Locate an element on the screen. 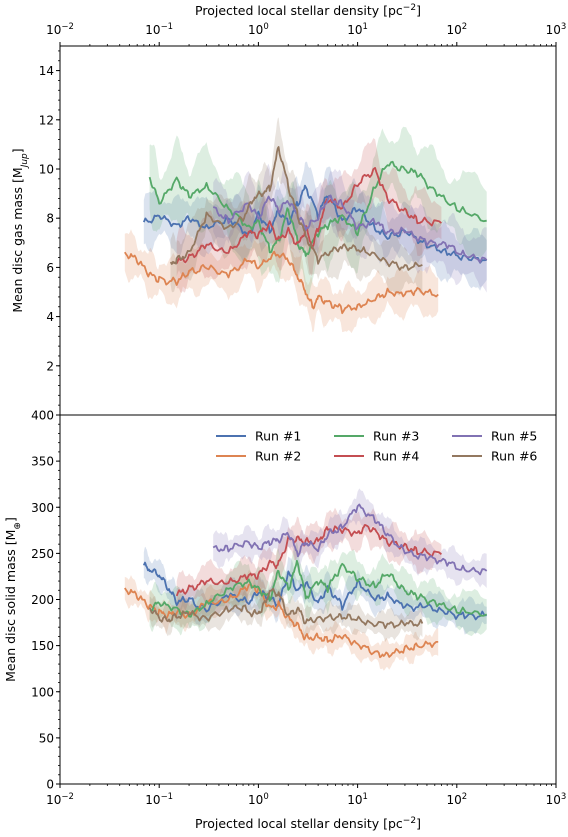 The width and height of the screenshot is (568, 837). top-x-tick-label: 10⁻¹ is located at coordinates (159, 29).